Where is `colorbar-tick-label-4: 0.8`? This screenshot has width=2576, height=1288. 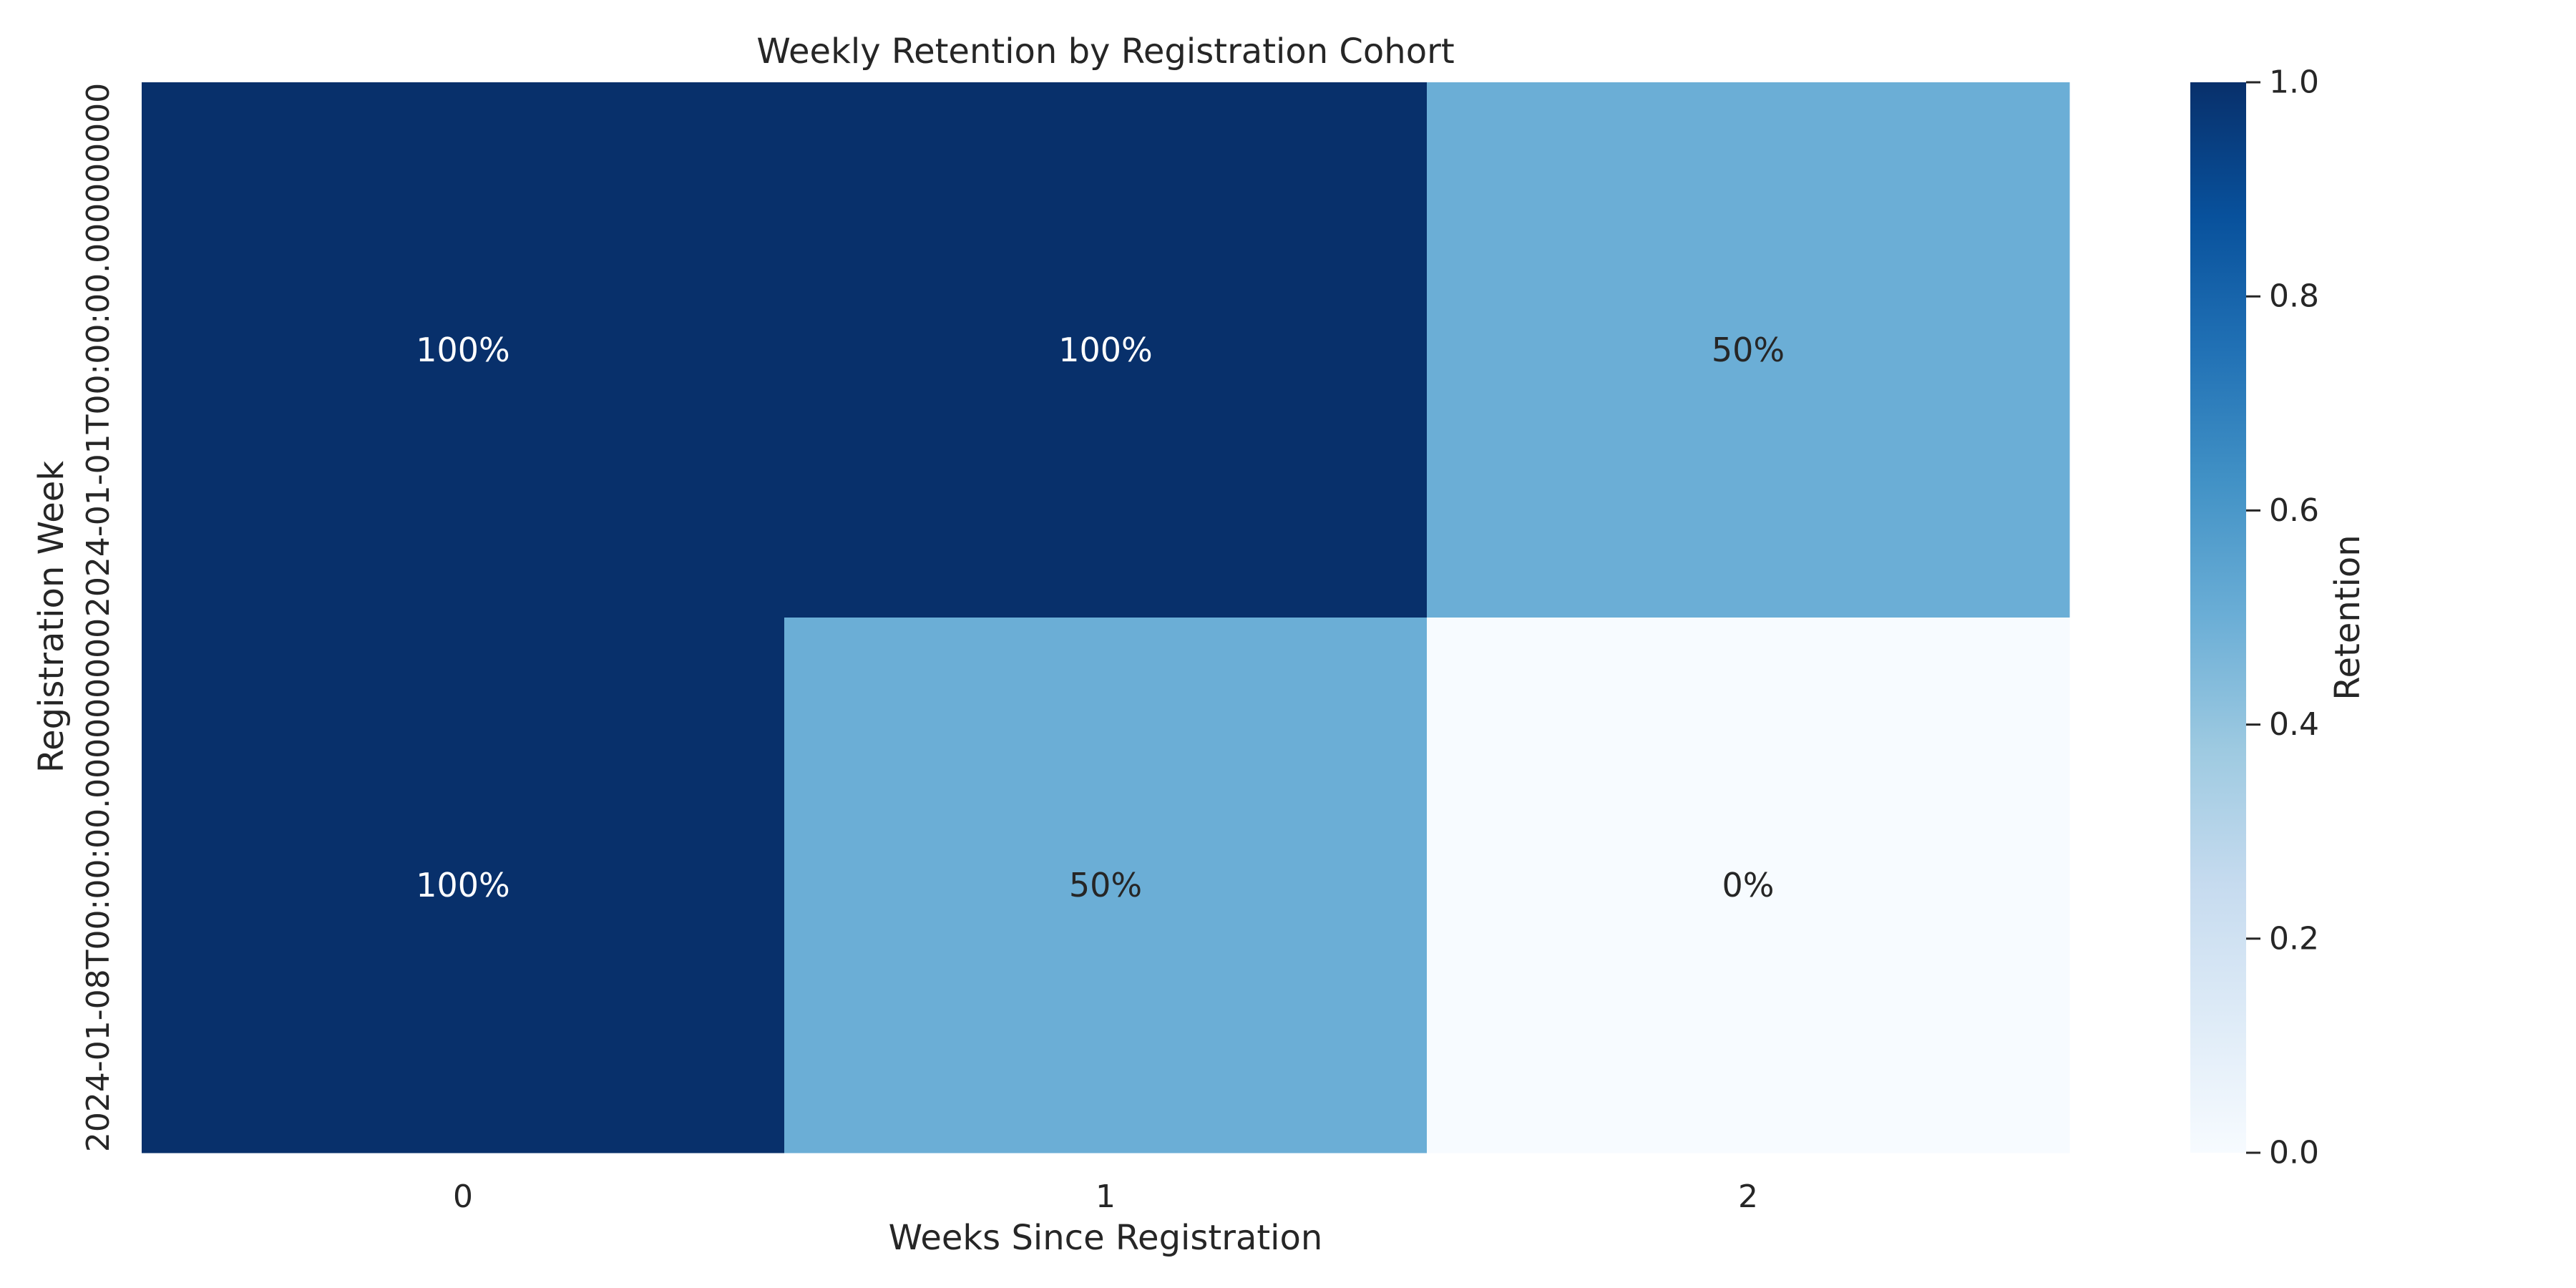
colorbar-tick-label-4: 0.8 is located at coordinates (2294, 296).